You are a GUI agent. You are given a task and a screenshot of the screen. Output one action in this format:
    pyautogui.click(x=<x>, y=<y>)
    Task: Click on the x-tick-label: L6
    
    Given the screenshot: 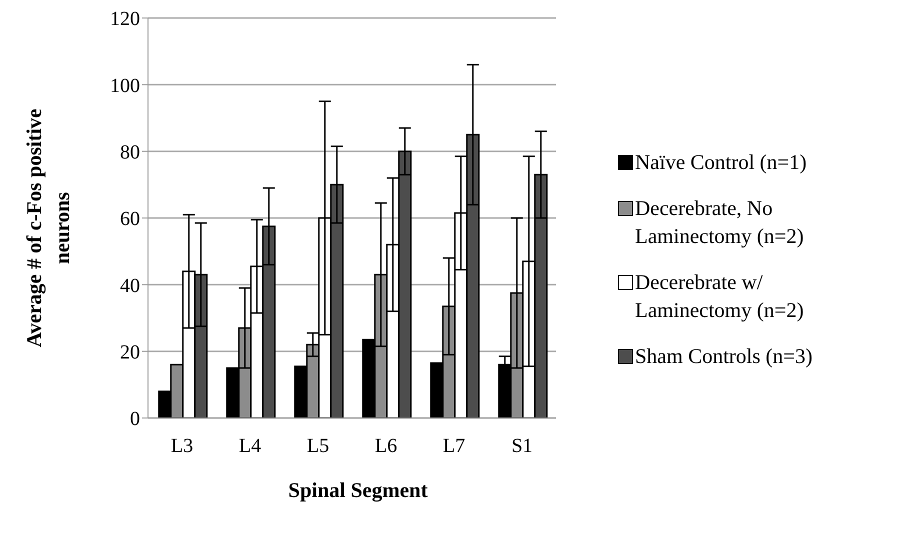 What is the action you would take?
    pyautogui.click(x=386, y=446)
    